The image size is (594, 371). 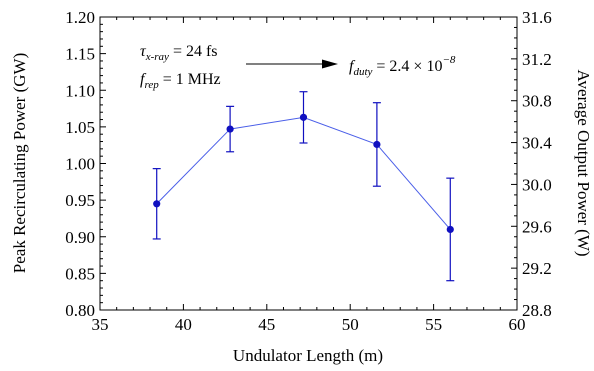 I want to click on x-tick-label: 50, so click(x=350, y=324).